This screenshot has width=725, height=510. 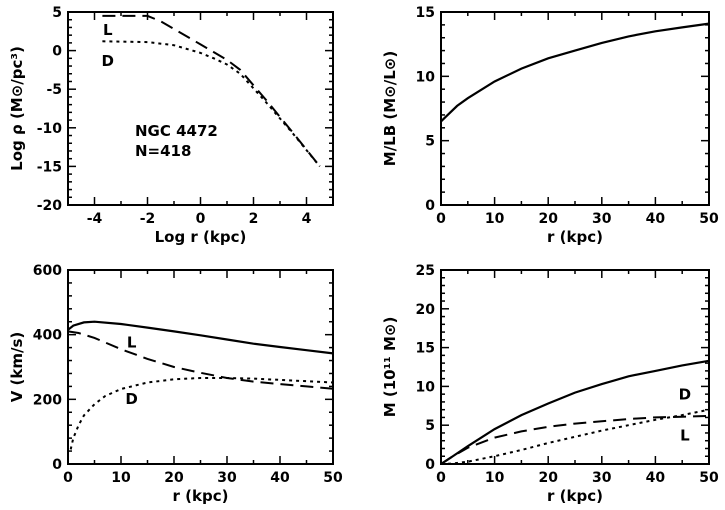 What do you see at coordinates (201, 237) in the screenshot?
I see `x-axis-label: Log r (kpc)` at bounding box center [201, 237].